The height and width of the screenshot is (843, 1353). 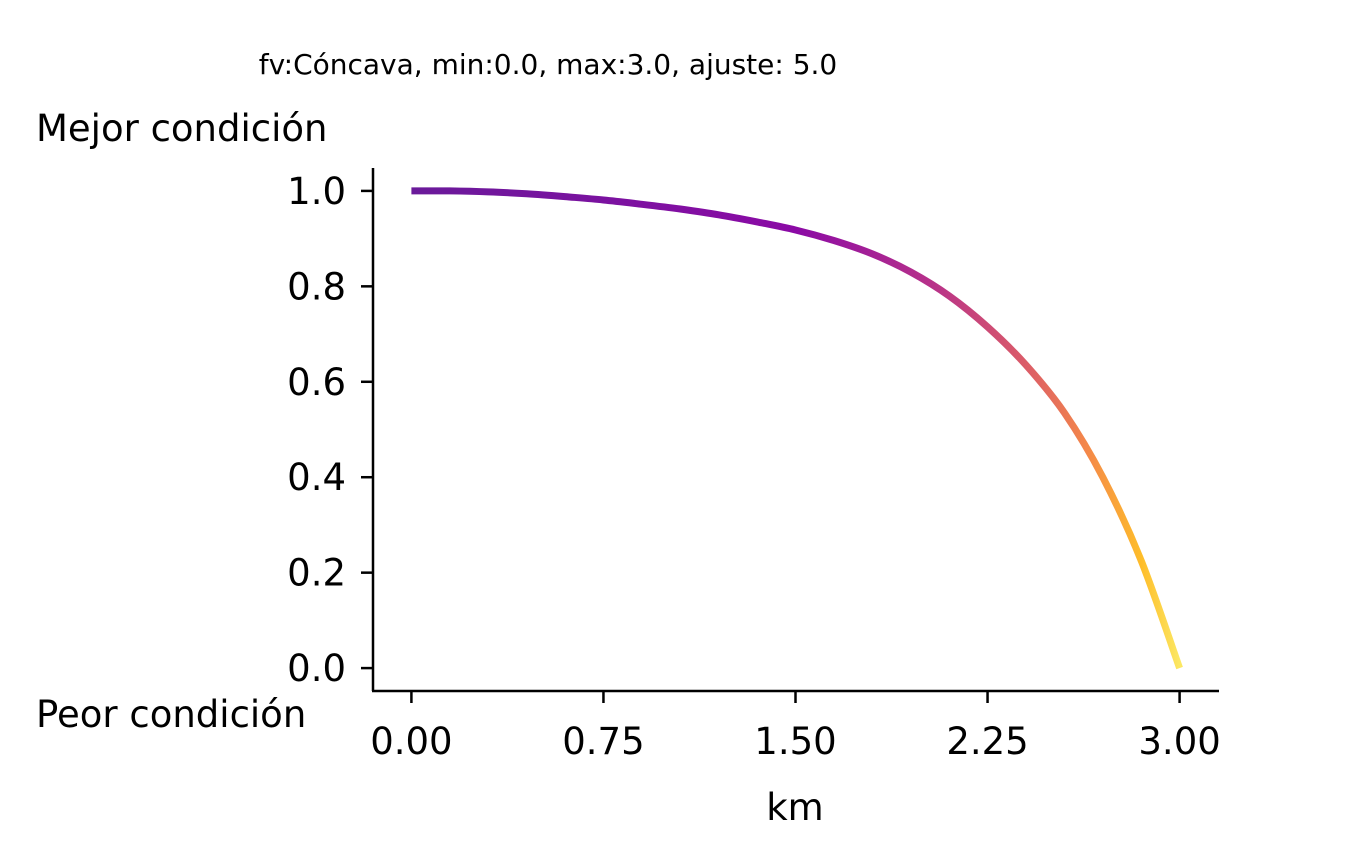 I want to click on x-tick-label: 2.25, so click(x=987, y=741).